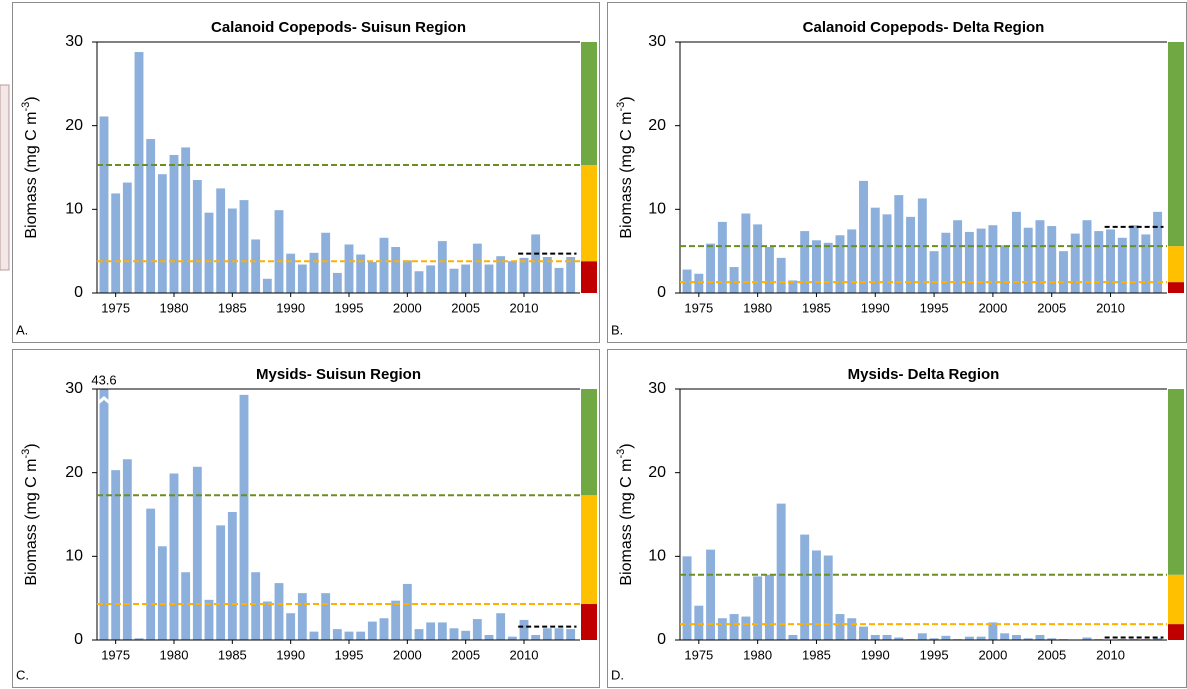 This screenshot has height=689, width=1187. Describe the element at coordinates (338, 27) in the screenshot. I see `chart-title: Calanoid Copepods- Suisun Region` at that location.